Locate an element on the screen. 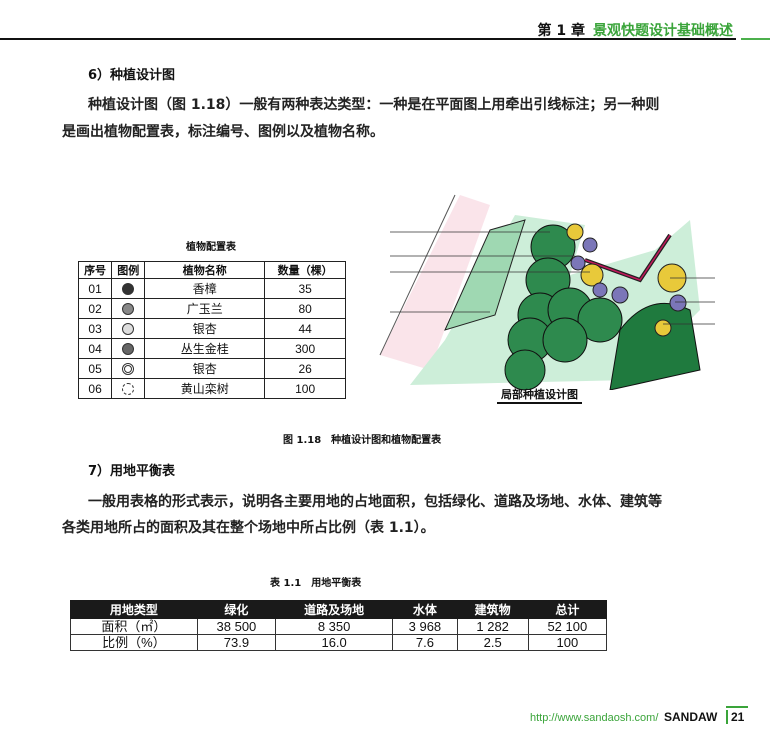 The width and height of the screenshot is (770, 750). cell-qty: 44 is located at coordinates (305, 328).